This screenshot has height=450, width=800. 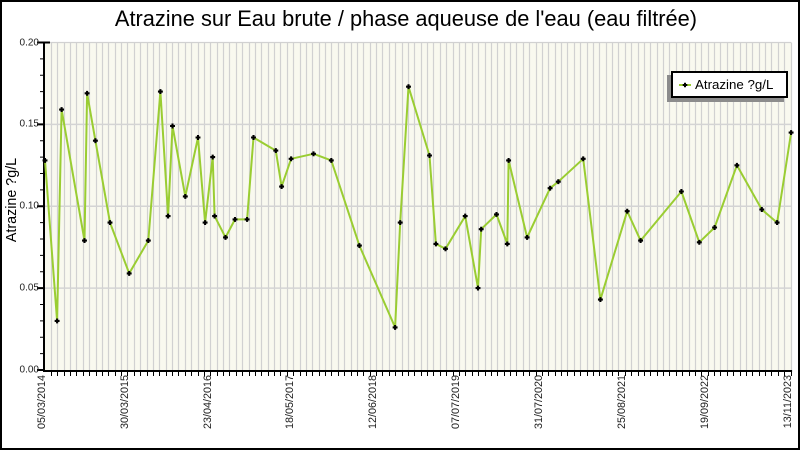 What do you see at coordinates (290, 401) in the screenshot?
I see `x-tick-label: 18/05/2017` at bounding box center [290, 401].